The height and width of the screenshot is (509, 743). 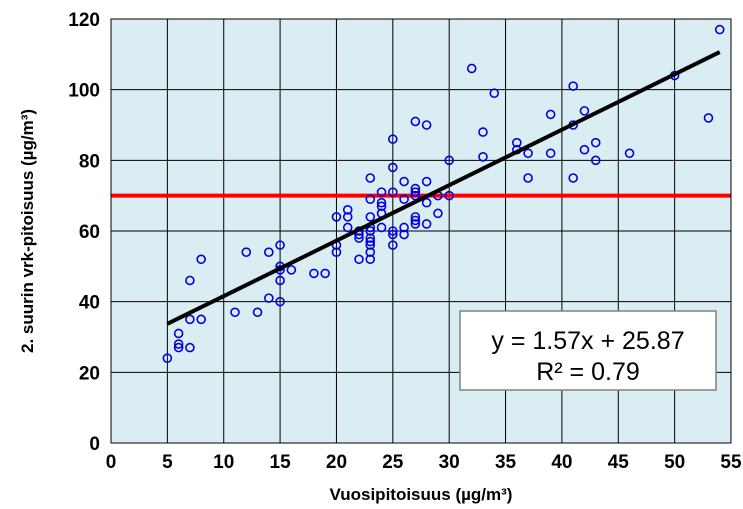 I want to click on x-tick-label: 40, so click(x=561, y=462).